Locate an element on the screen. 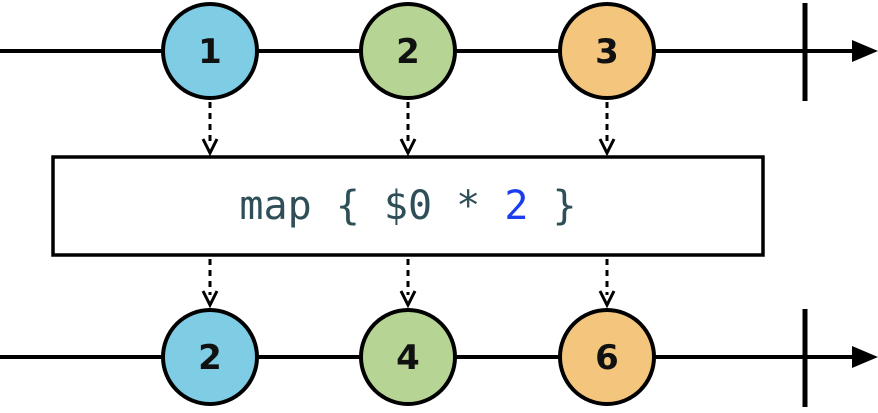  output-marble-label: 4 is located at coordinates (408, 358).